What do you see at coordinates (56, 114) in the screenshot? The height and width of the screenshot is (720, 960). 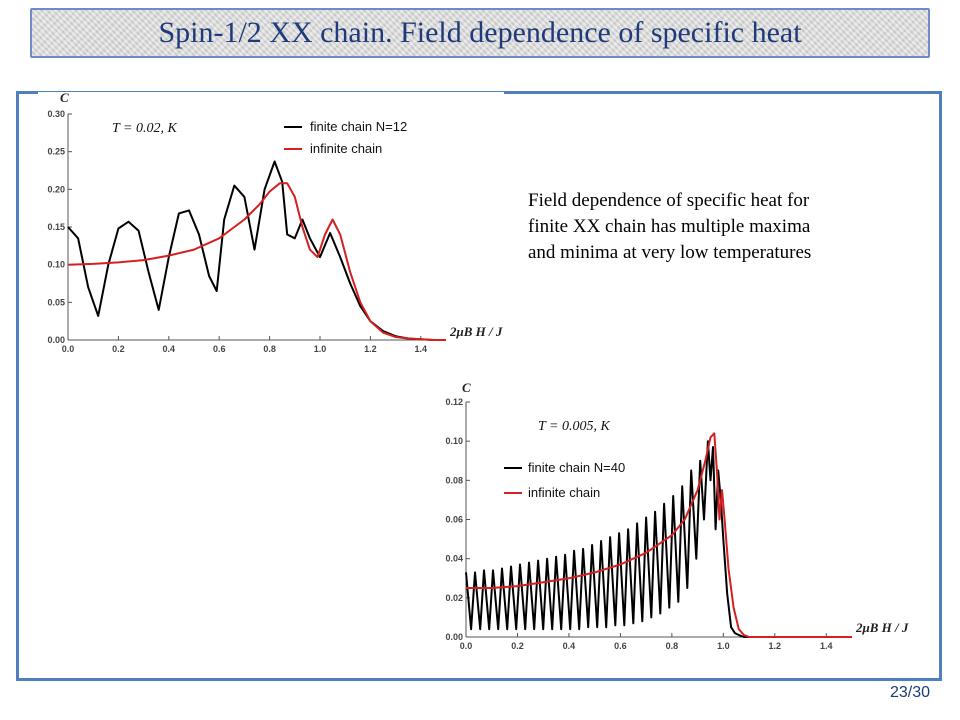 I see `y-tick-label: 0.30` at bounding box center [56, 114].